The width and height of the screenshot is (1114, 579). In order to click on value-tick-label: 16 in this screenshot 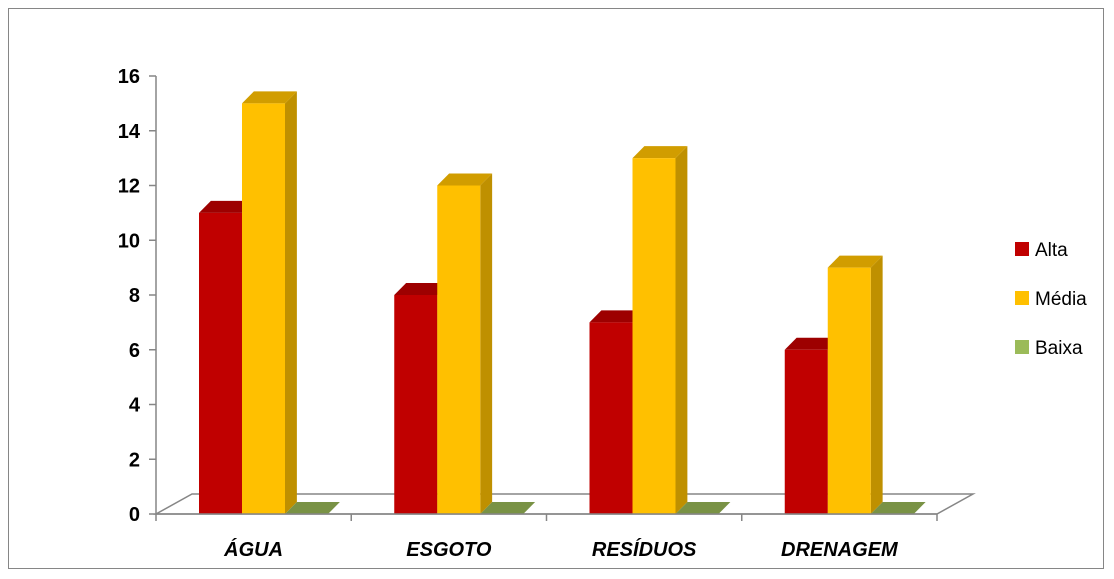, I will do `click(129, 77)`.